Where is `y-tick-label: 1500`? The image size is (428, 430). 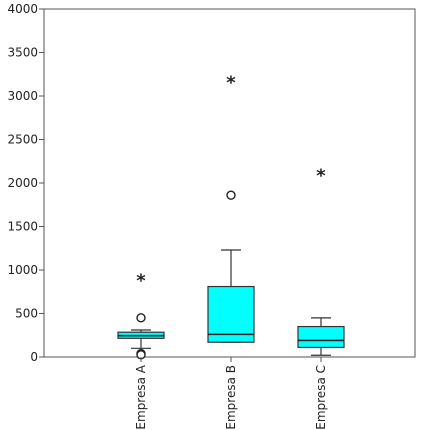 y-tick-label: 1500 is located at coordinates (22, 227).